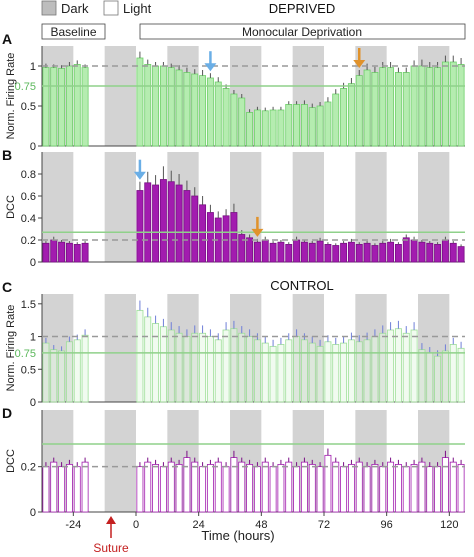 The image size is (474, 557). I want to click on y-tick-label: 0, so click(33, 403).